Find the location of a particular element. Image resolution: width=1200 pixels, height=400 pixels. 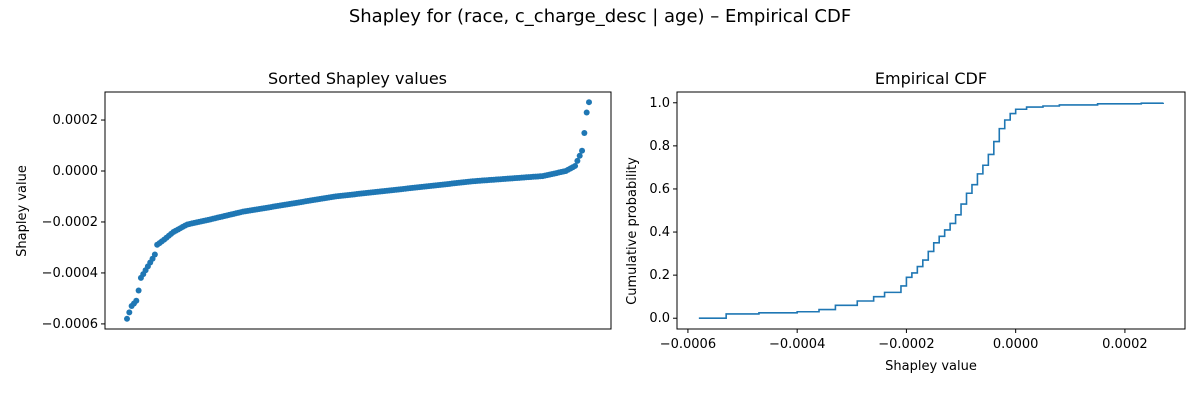

right-y-axis-label: Cumulative probability is located at coordinates (632, 231).